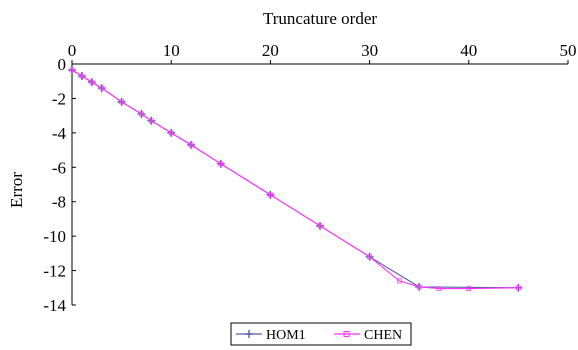 This screenshot has height=350, width=578. I want to click on y-tick-label: -4, so click(59, 133).